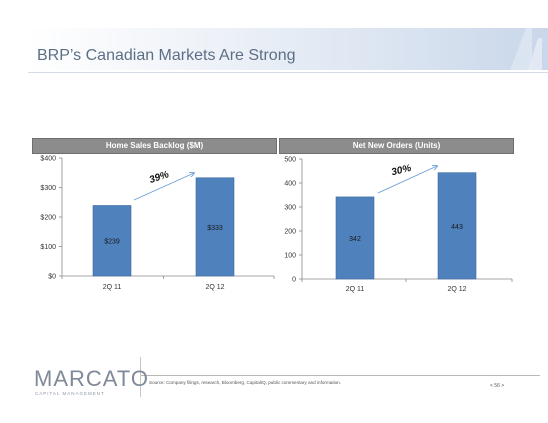  What do you see at coordinates (290, 232) in the screenshot?
I see `y-tick-label: 200` at bounding box center [290, 232].